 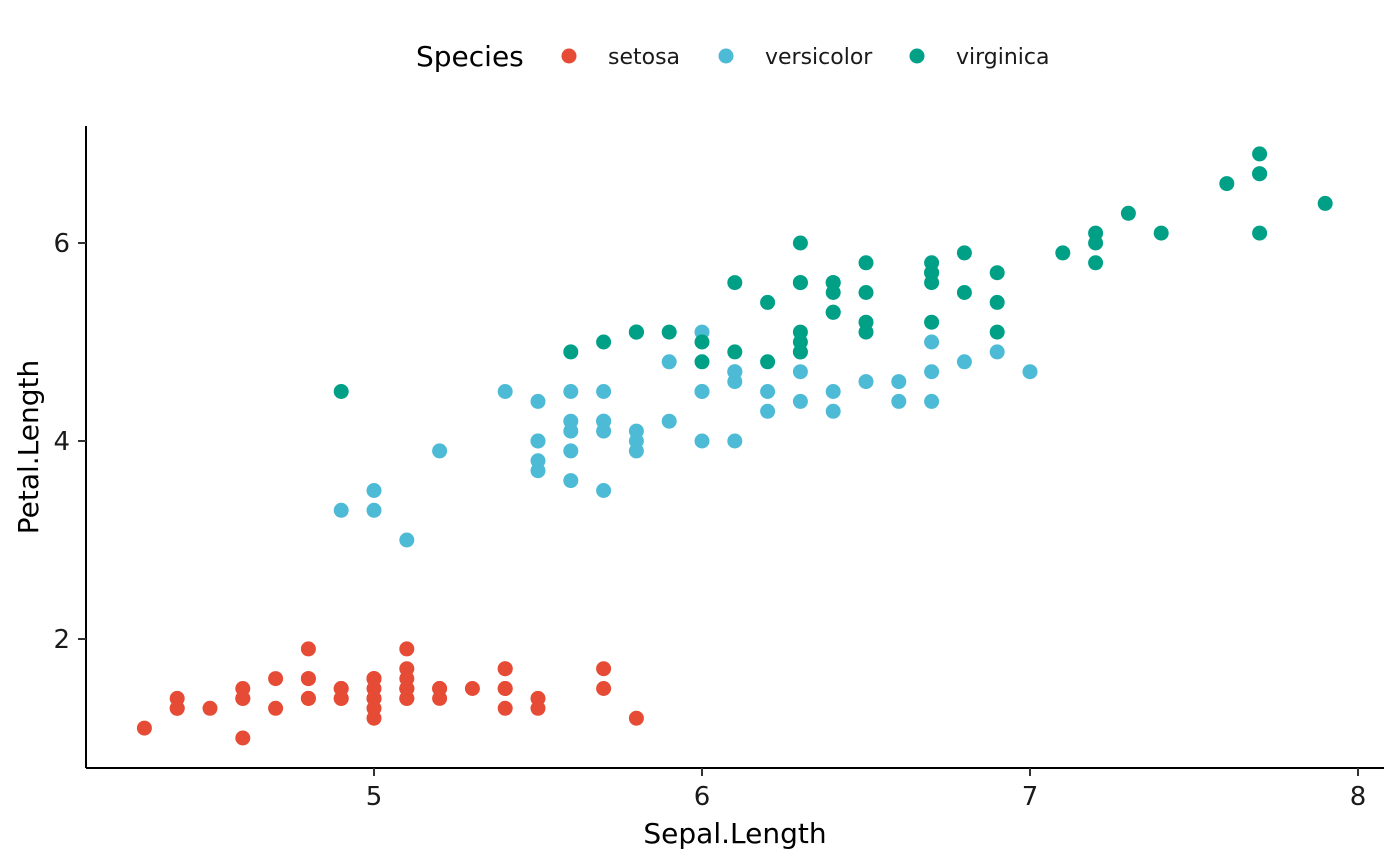 What do you see at coordinates (819, 57) in the screenshot?
I see `legend-label-versicolor: versicolor` at bounding box center [819, 57].